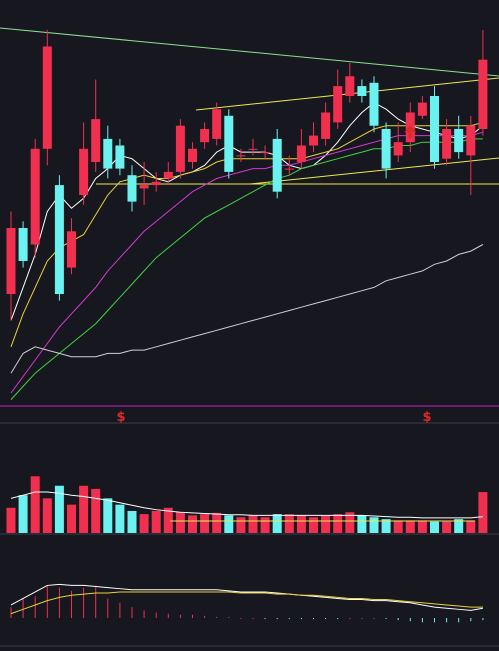 The width and height of the screenshot is (499, 651). What do you see at coordinates (410, 135) in the screenshot?
I see `up-arrow-stem` at bounding box center [410, 135].